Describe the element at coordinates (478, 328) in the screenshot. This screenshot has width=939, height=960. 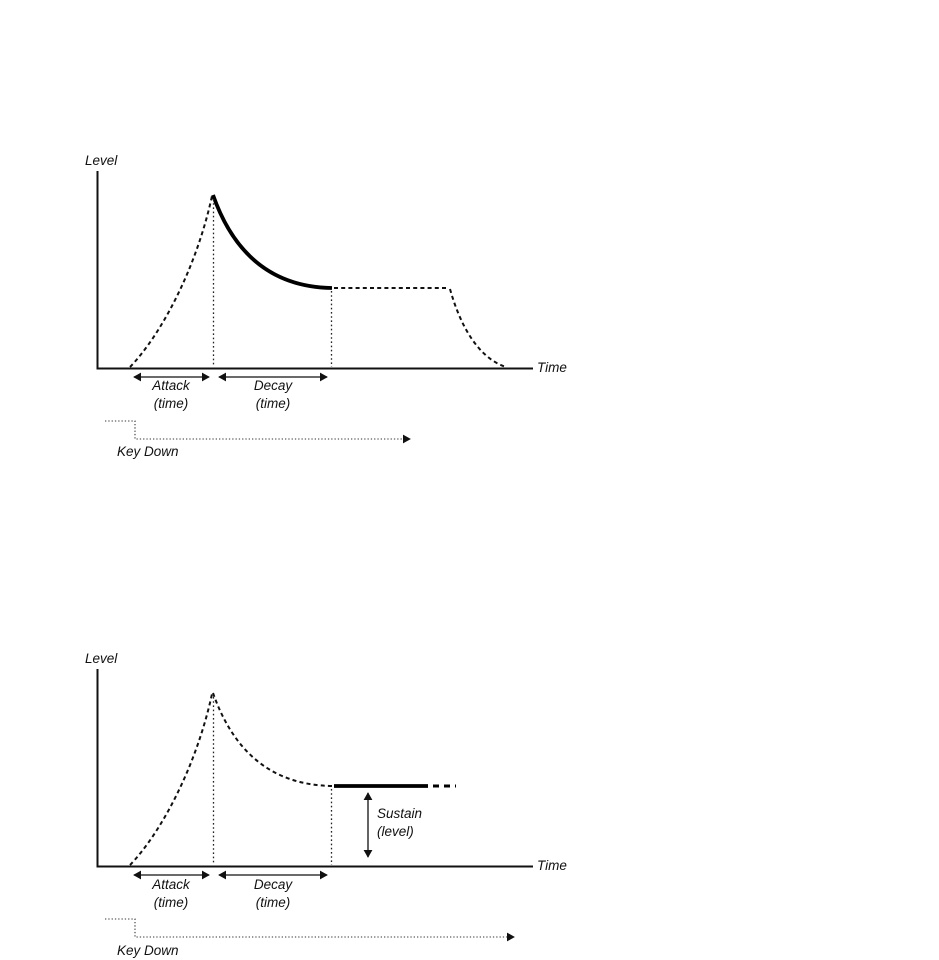
I see `release-curve` at that location.